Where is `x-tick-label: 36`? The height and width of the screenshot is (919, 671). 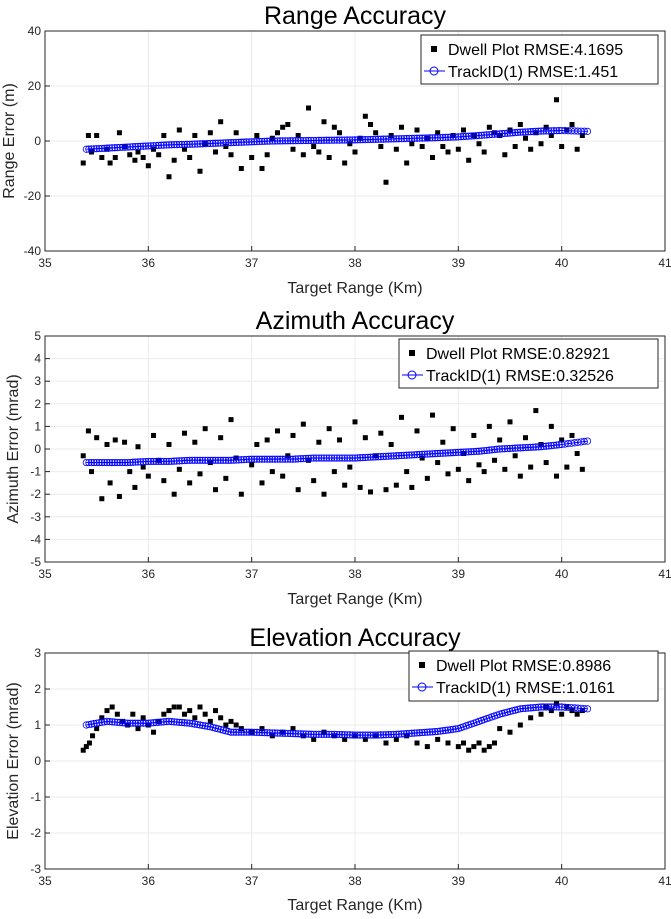 x-tick-label: 36 is located at coordinates (149, 263).